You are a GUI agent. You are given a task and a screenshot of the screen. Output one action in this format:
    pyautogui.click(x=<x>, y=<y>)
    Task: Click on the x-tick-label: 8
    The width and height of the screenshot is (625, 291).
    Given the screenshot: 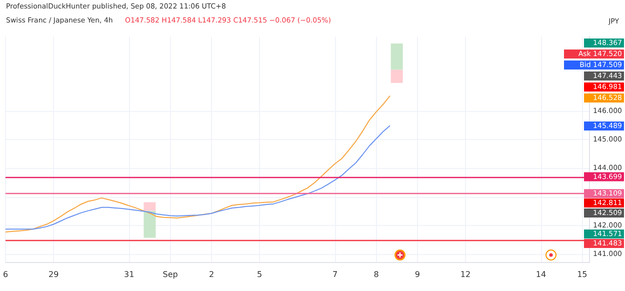 What is the action you would take?
    pyautogui.click(x=376, y=275)
    